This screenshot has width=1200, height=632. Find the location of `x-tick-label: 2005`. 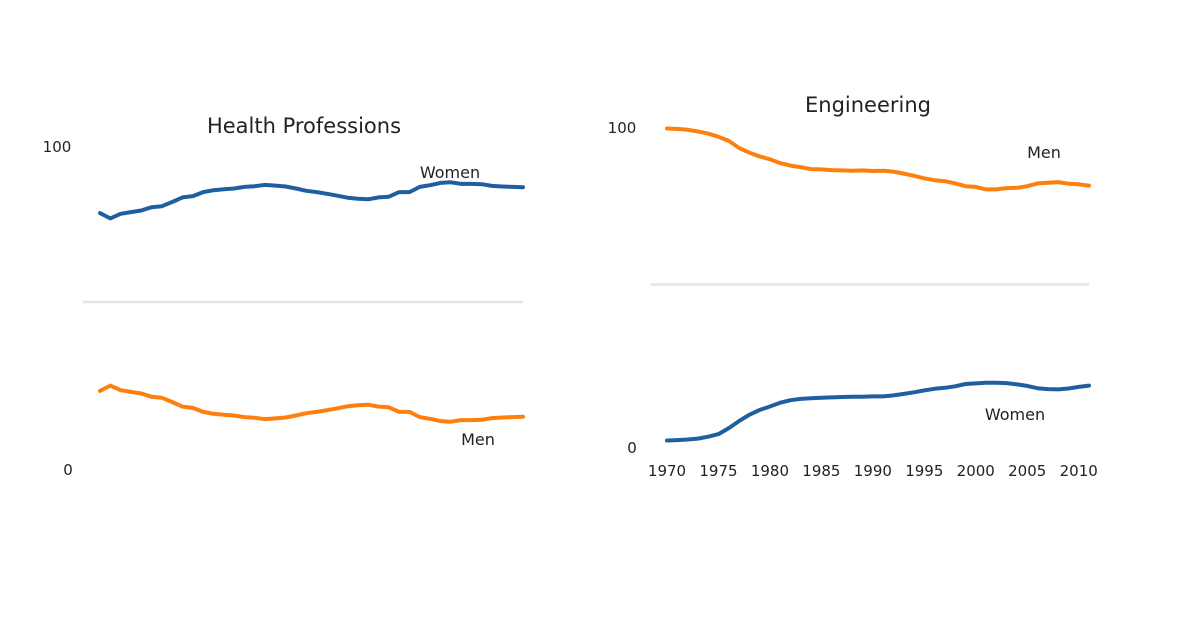

x-tick-label: 2005 is located at coordinates (1027, 471).